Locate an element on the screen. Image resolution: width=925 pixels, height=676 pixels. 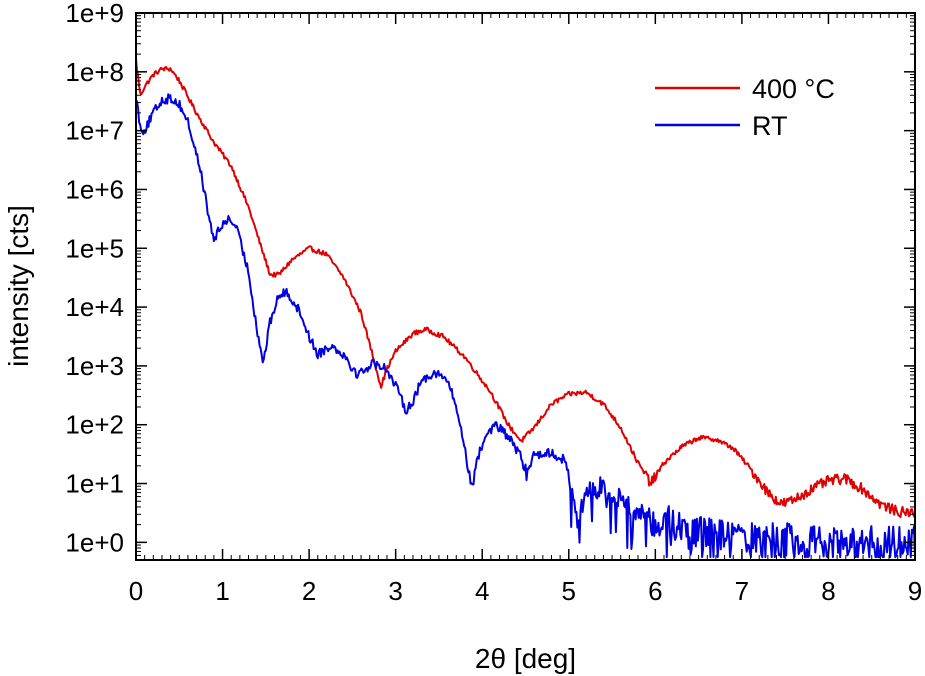
x-tick-label: 9 is located at coordinates (915, 591).